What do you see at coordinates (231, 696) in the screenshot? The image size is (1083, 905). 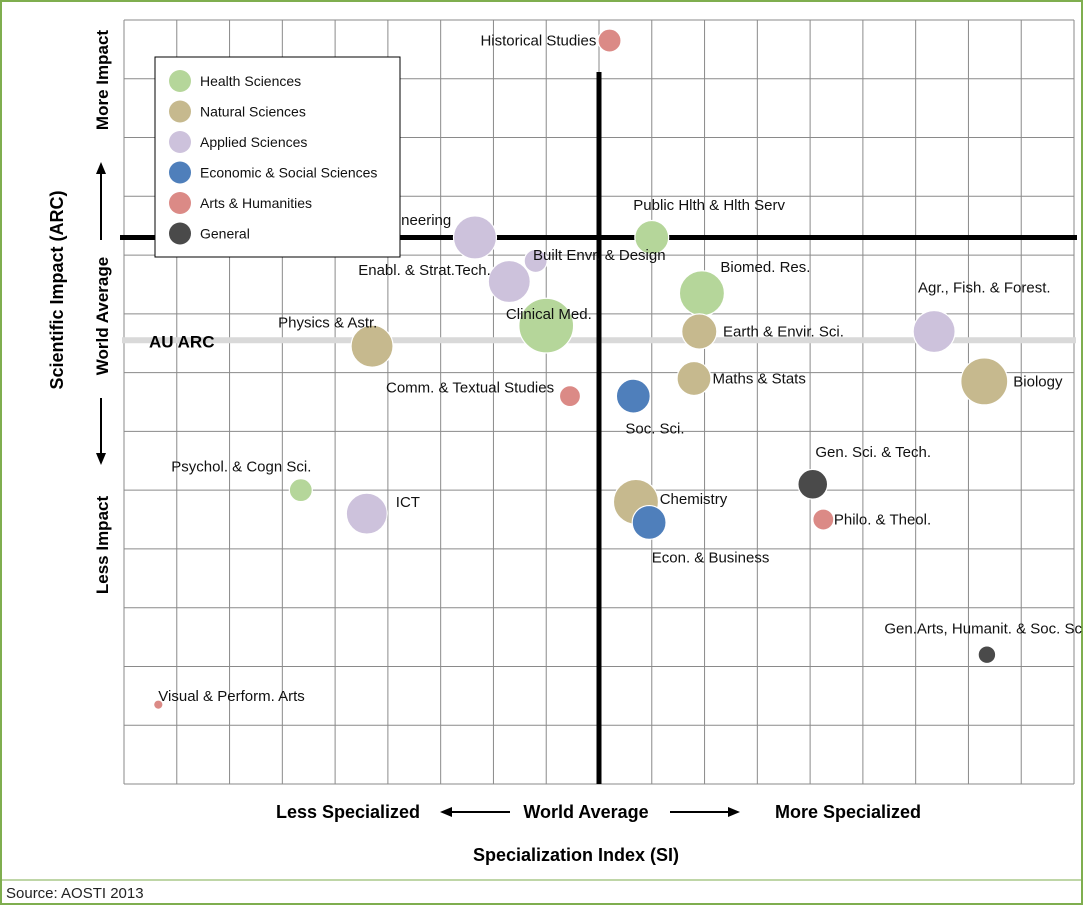 I see `bubble-label: Visual & Perform. Arts` at bounding box center [231, 696].